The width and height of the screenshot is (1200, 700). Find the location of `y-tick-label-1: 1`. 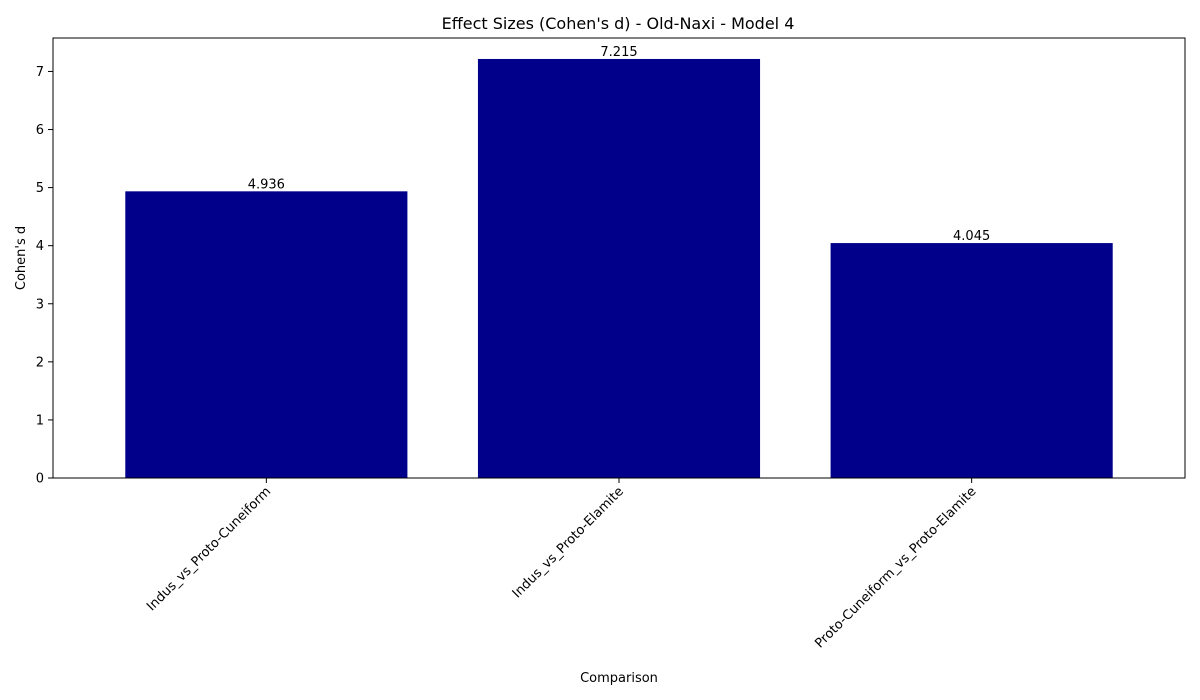

y-tick-label-1: 1 is located at coordinates (40, 420).